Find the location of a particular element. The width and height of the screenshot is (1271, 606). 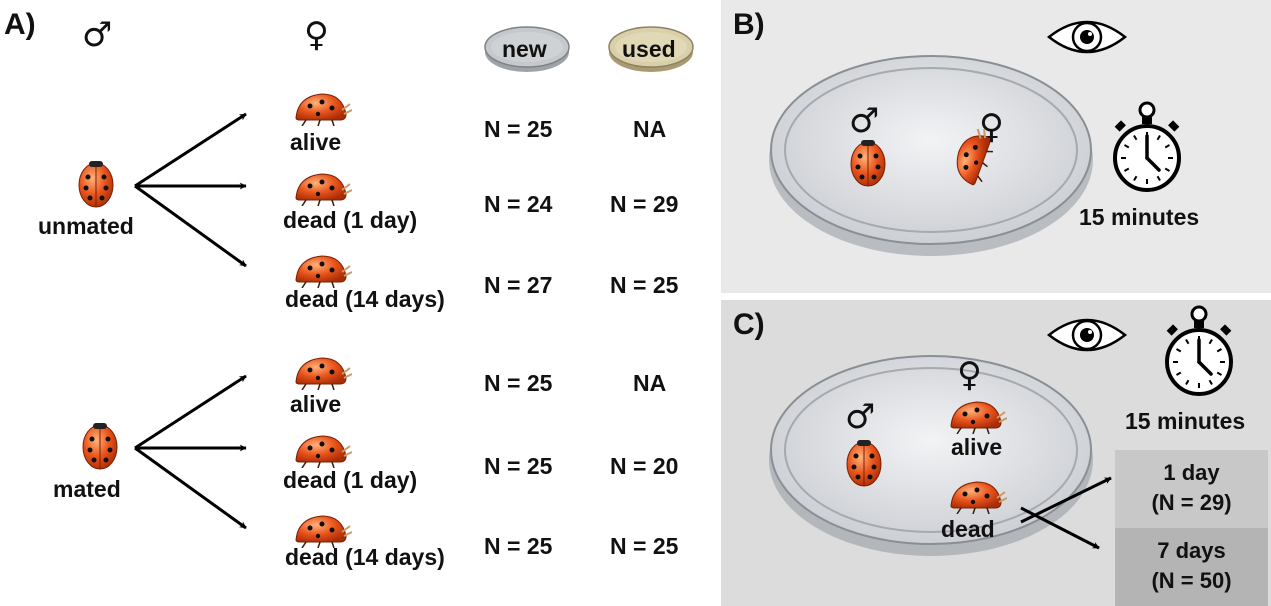

outcome-n: (N = 29) is located at coordinates (1191, 502).